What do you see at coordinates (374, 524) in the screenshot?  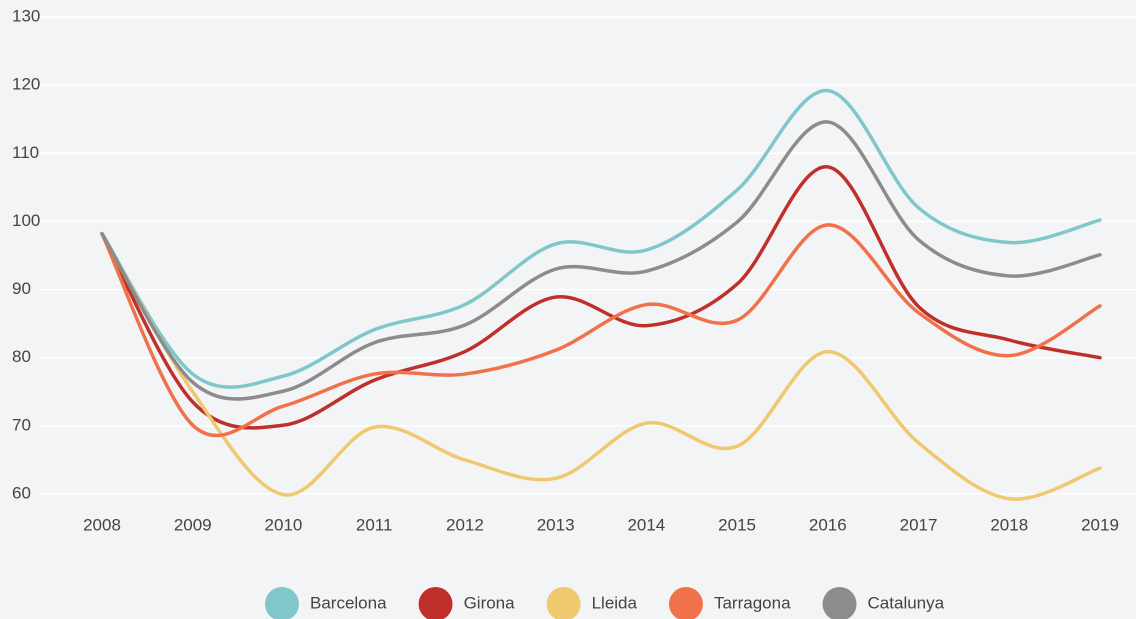 I see `x-tick-label: 2011` at bounding box center [374, 524].